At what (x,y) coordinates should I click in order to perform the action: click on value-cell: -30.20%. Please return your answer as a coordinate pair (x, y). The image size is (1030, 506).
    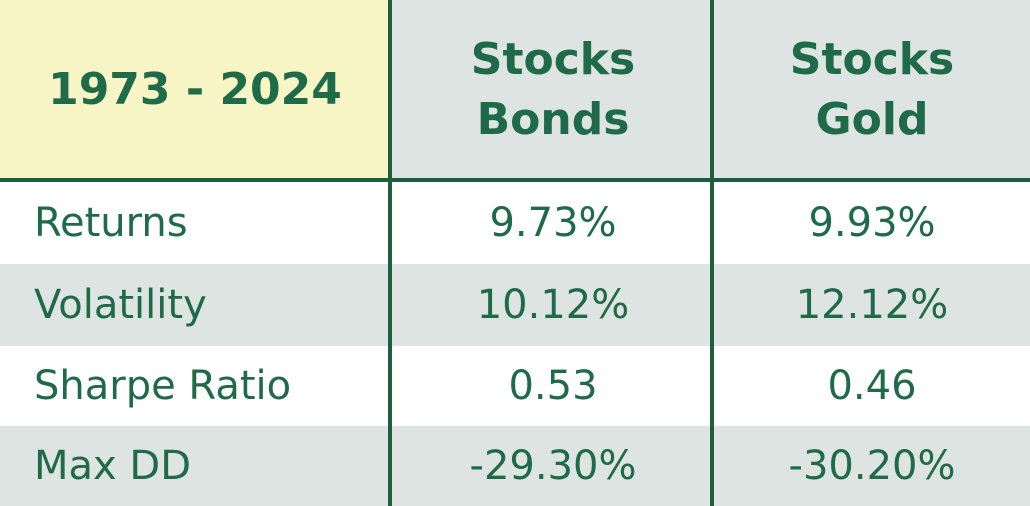
    Looking at the image, I should click on (872, 466).